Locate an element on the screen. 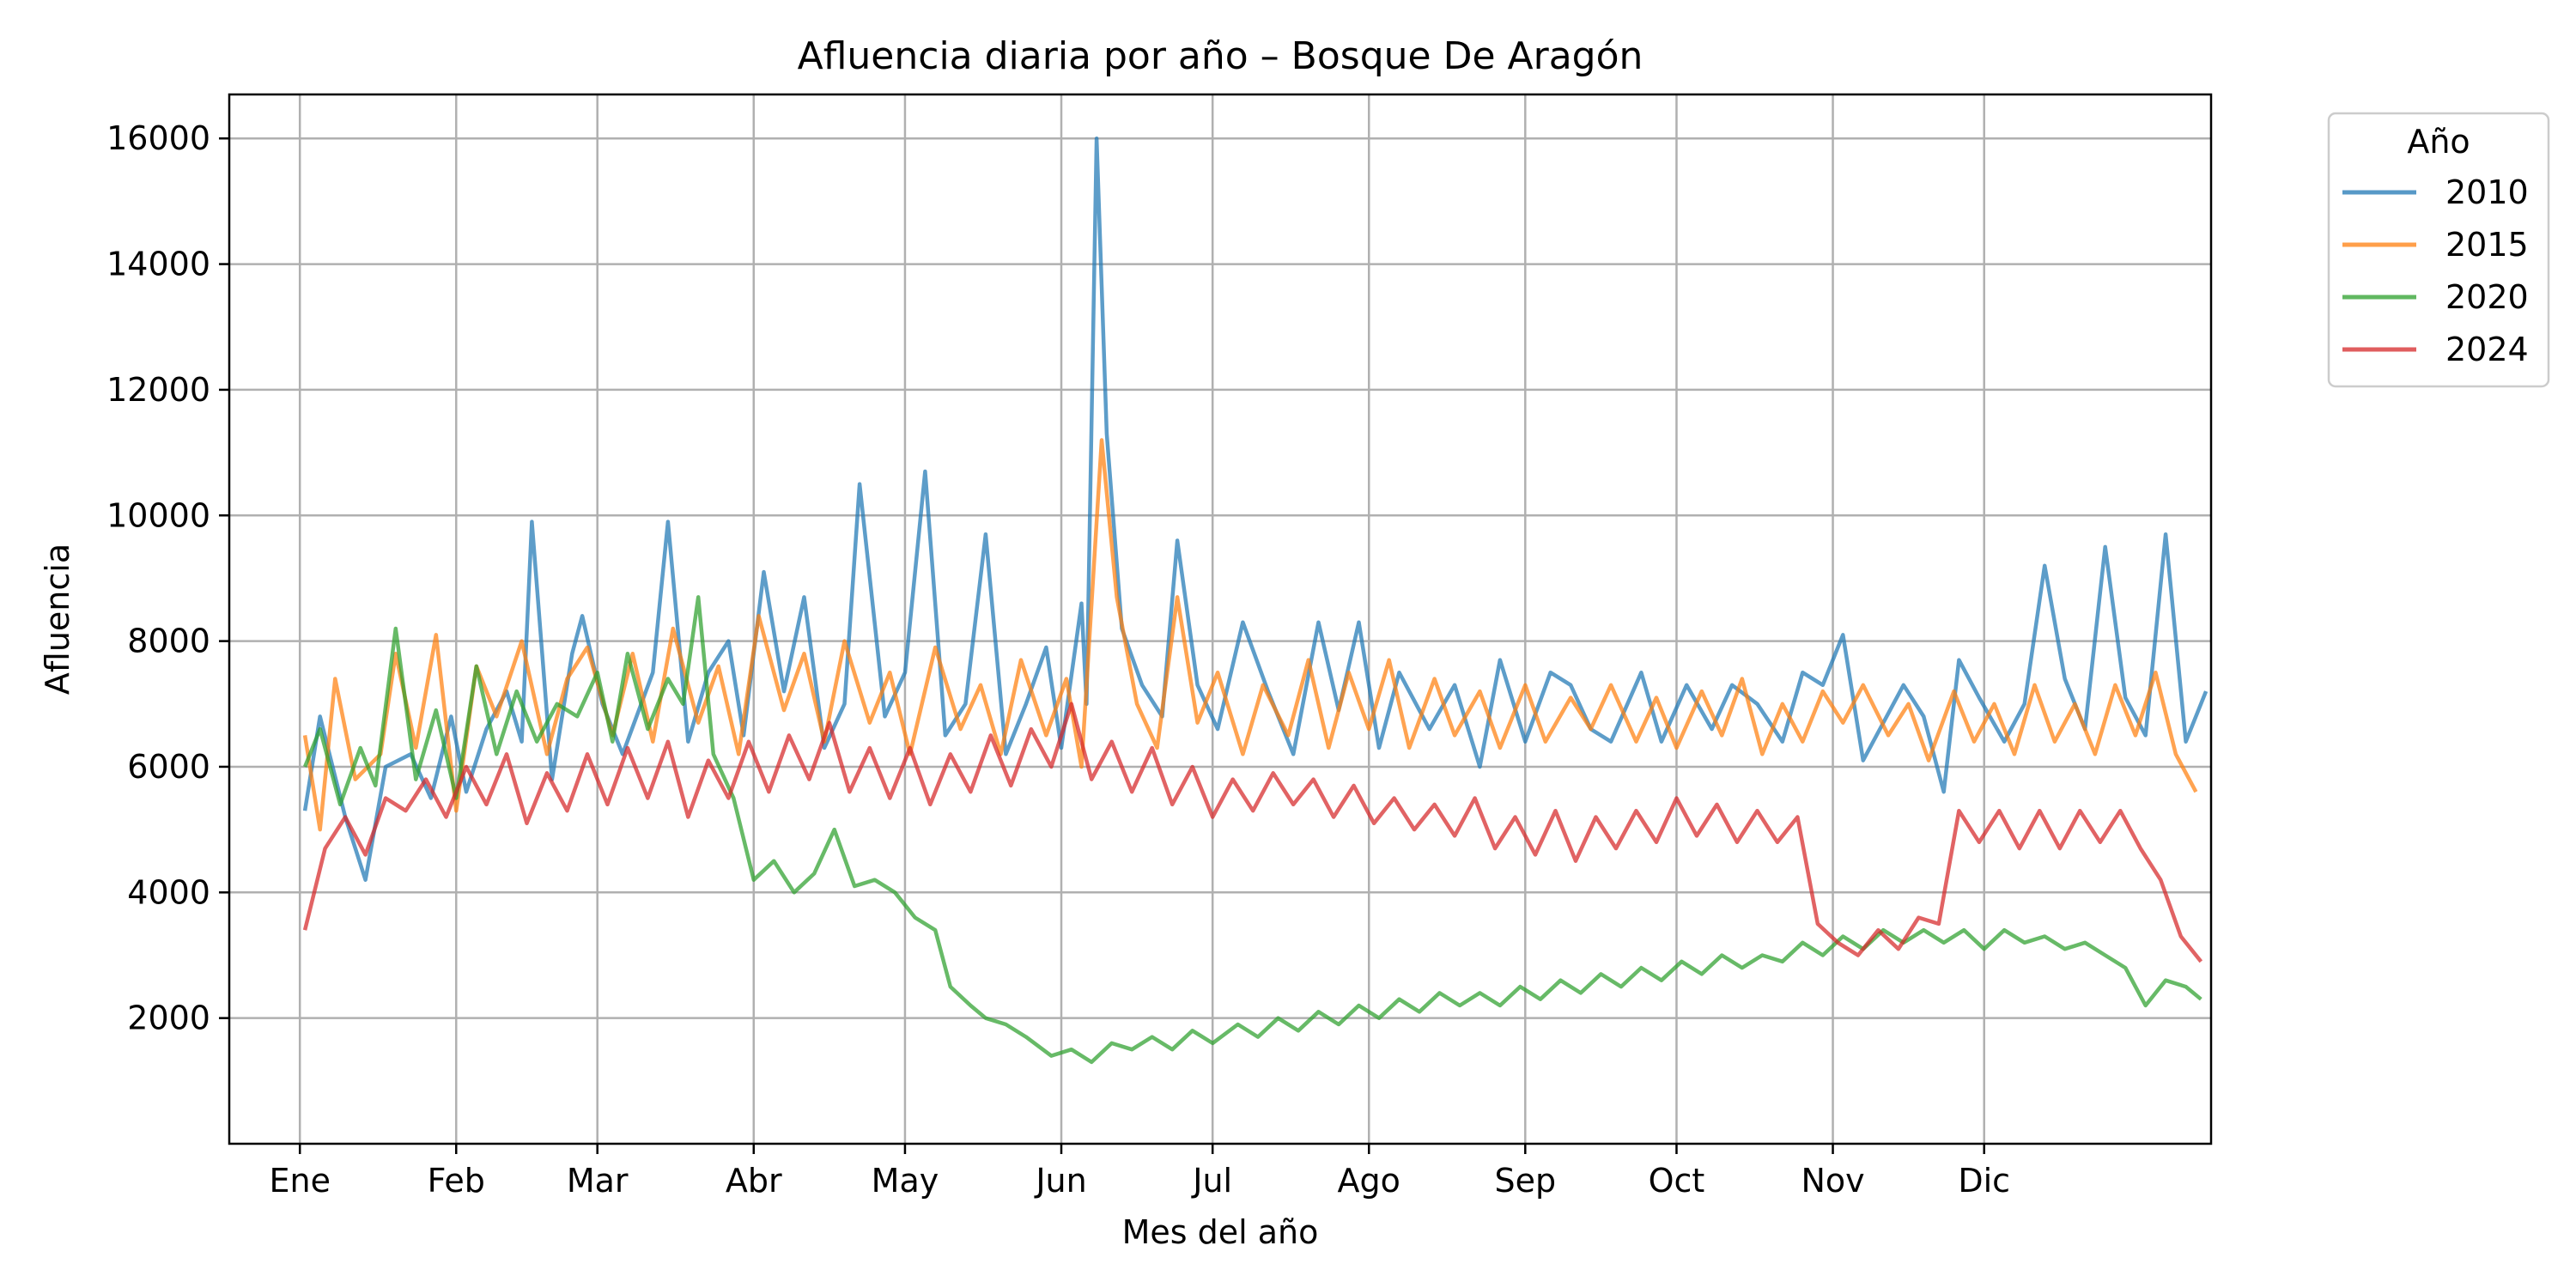  legend-label-2020: 2020 is located at coordinates (2487, 297).